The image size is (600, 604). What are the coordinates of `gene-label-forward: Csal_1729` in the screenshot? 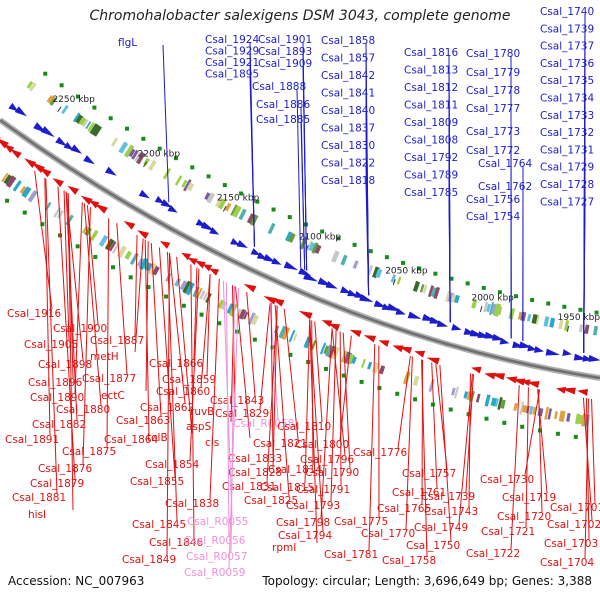 It's located at (567, 168).